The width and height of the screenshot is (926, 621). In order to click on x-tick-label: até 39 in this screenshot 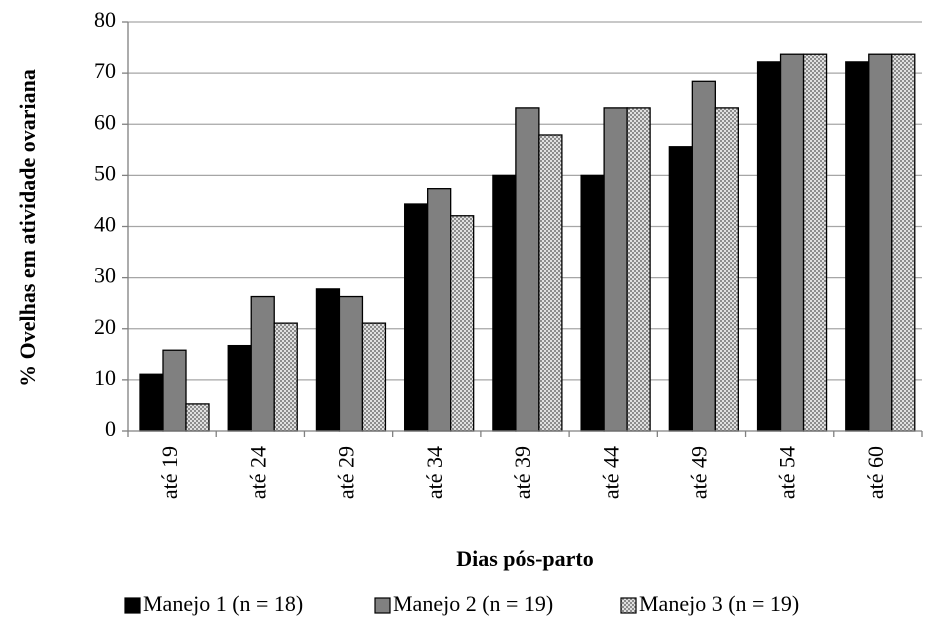, I will do `click(522, 472)`.